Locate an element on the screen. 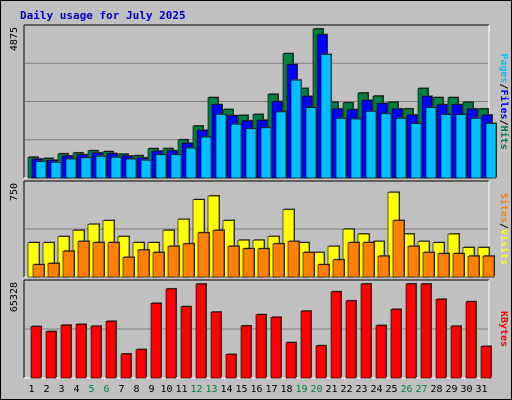 This screenshot has height=400, width=512. x-tick-label-day-25: 25 is located at coordinates (391, 389).